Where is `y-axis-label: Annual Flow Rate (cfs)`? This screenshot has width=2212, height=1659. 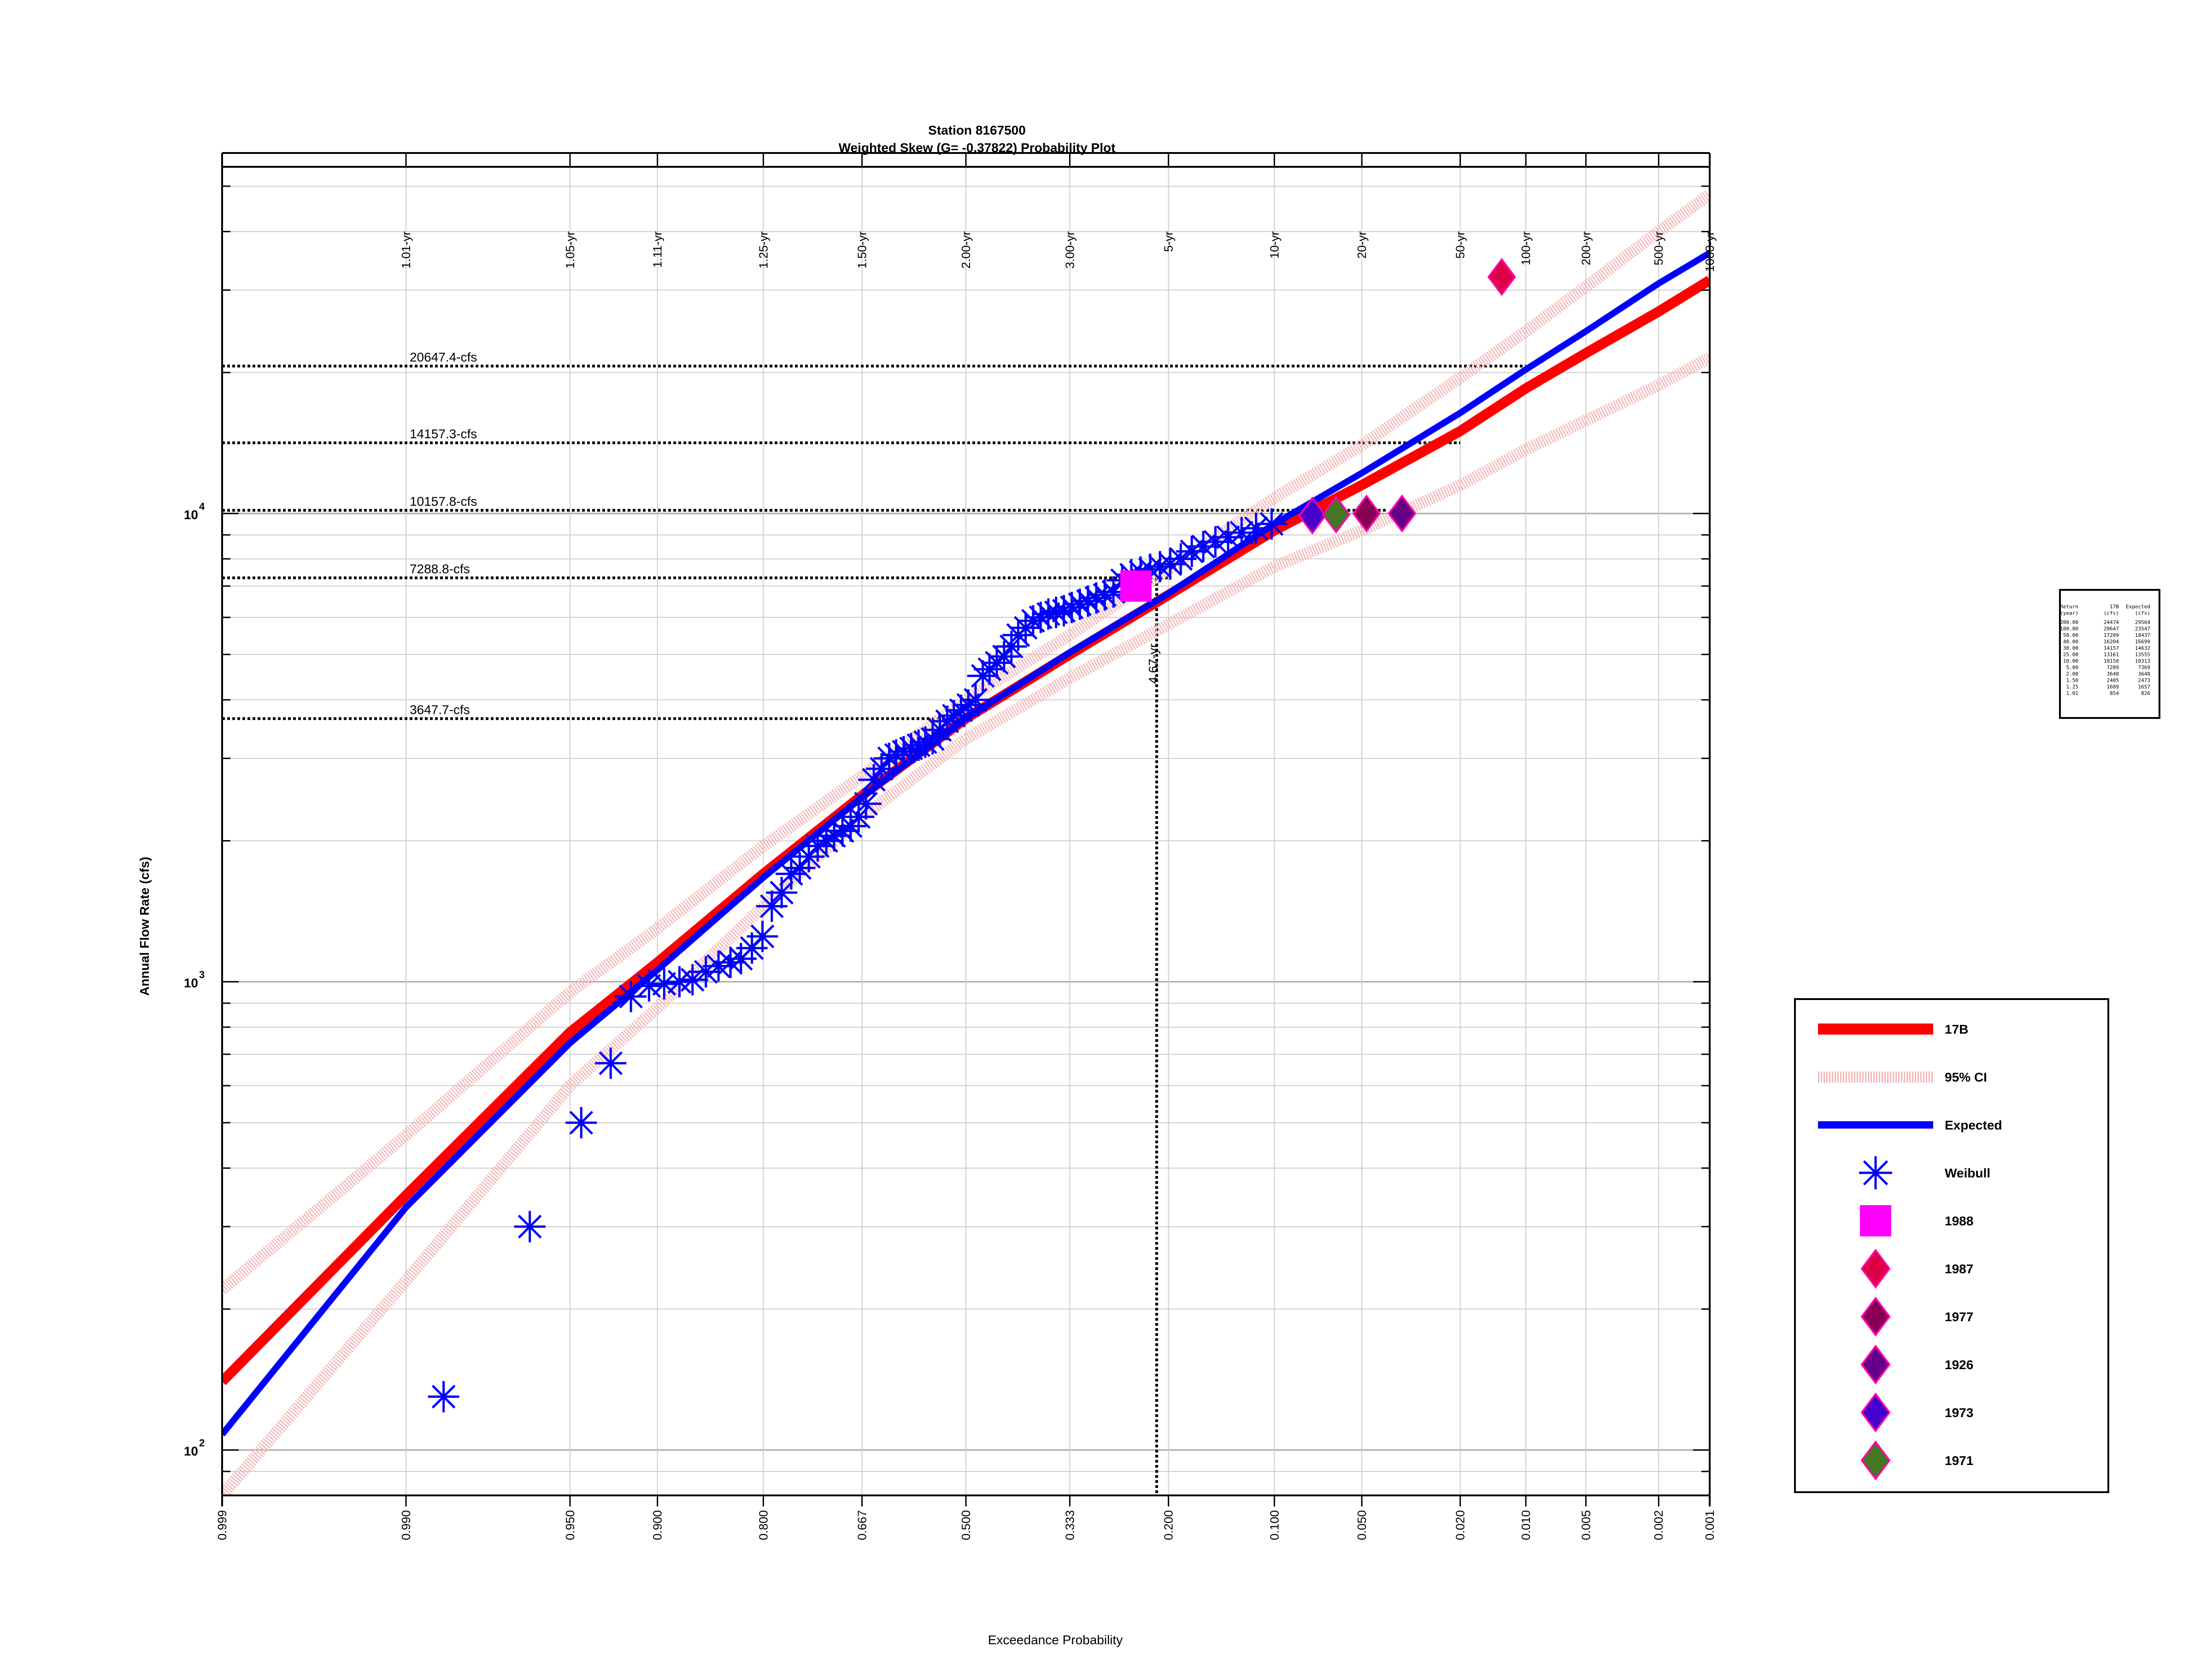 y-axis-label: Annual Flow Rate (cfs) is located at coordinates (144, 926).